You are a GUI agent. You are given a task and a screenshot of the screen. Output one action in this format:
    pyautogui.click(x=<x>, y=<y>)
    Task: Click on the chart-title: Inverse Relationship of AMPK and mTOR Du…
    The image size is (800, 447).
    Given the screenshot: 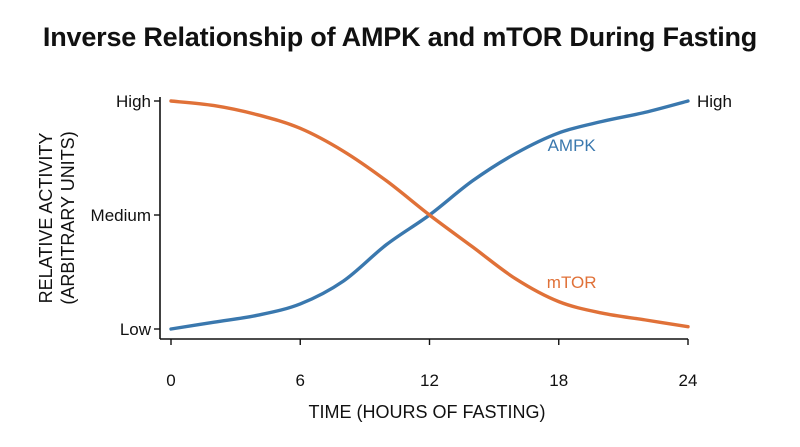 What is the action you would take?
    pyautogui.click(x=400, y=37)
    